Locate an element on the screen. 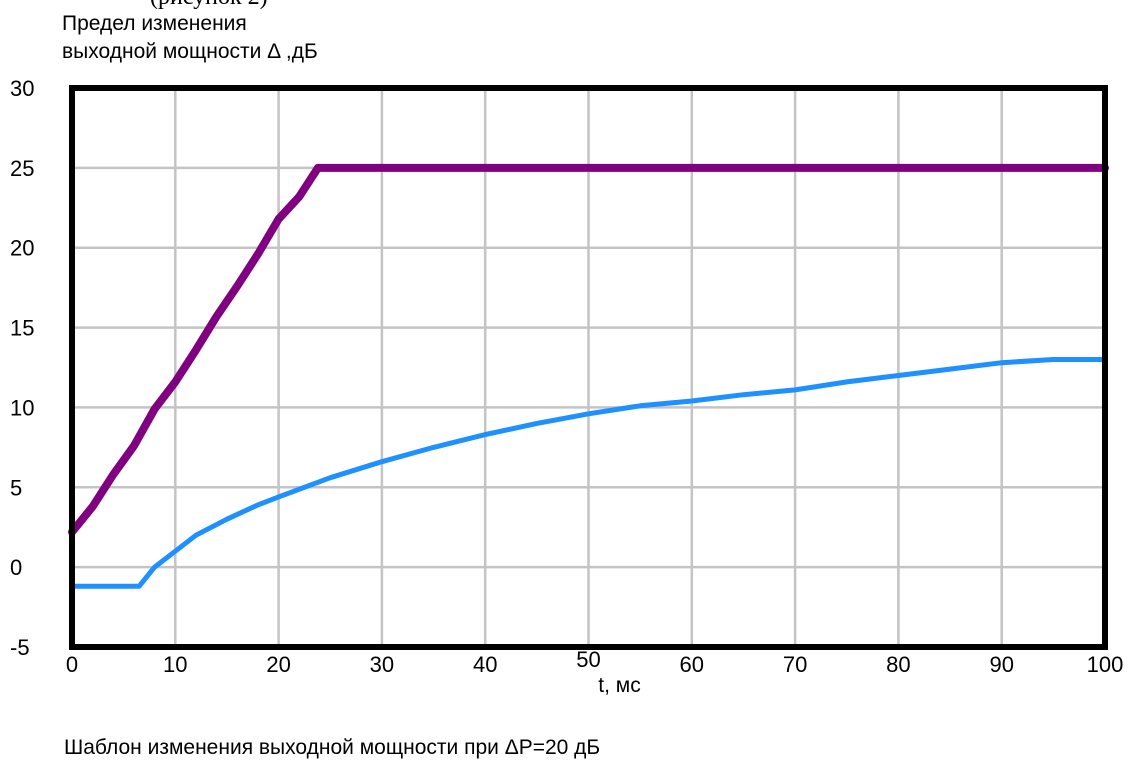 The image size is (1133, 768). clipped-heading-fragment: (рисунок 2) is located at coordinates (209, 5).